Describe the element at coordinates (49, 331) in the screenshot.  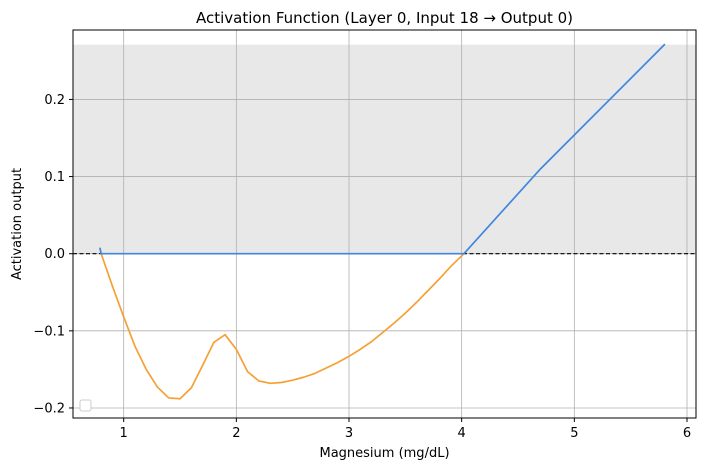
I see `y-tick-label: −0.1` at that location.